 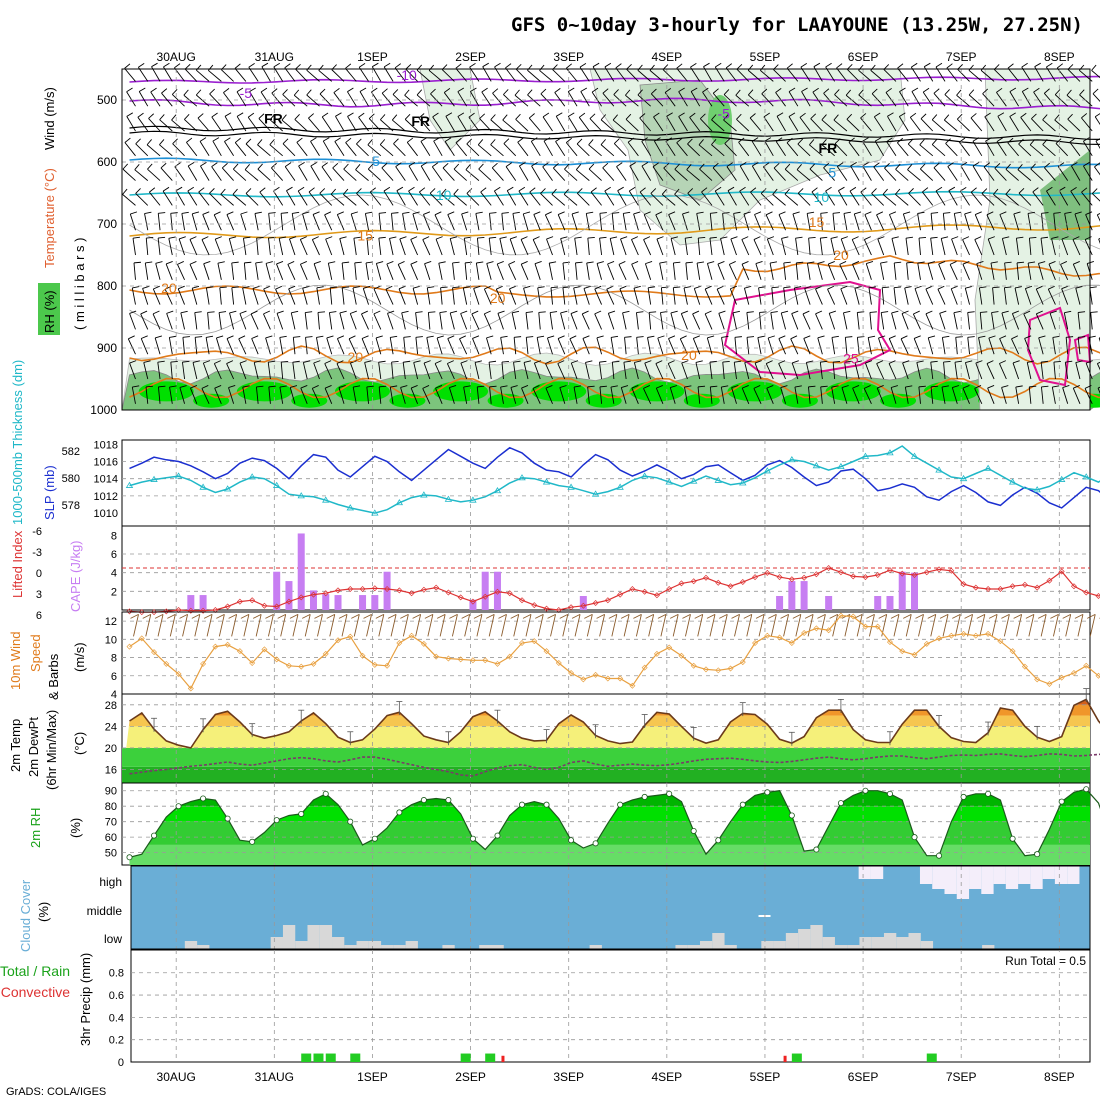 What do you see at coordinates (35, 828) in the screenshot?
I see `rh-2m-label: 2m RH` at bounding box center [35, 828].